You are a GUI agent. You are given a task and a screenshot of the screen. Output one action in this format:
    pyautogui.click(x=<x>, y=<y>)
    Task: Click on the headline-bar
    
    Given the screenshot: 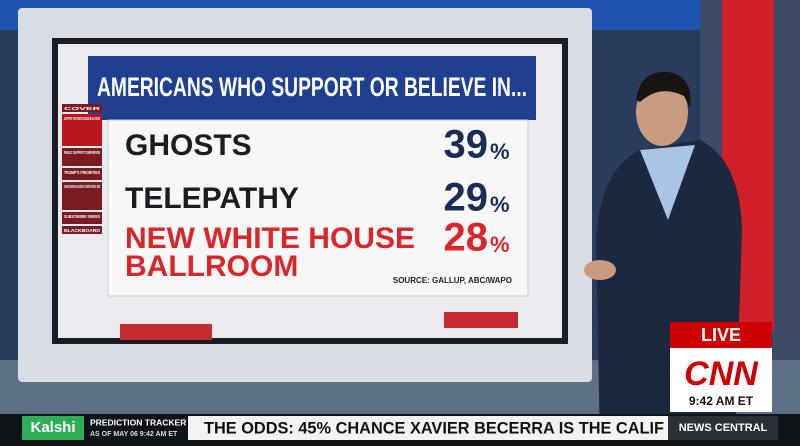 What is the action you would take?
    pyautogui.click(x=428, y=428)
    